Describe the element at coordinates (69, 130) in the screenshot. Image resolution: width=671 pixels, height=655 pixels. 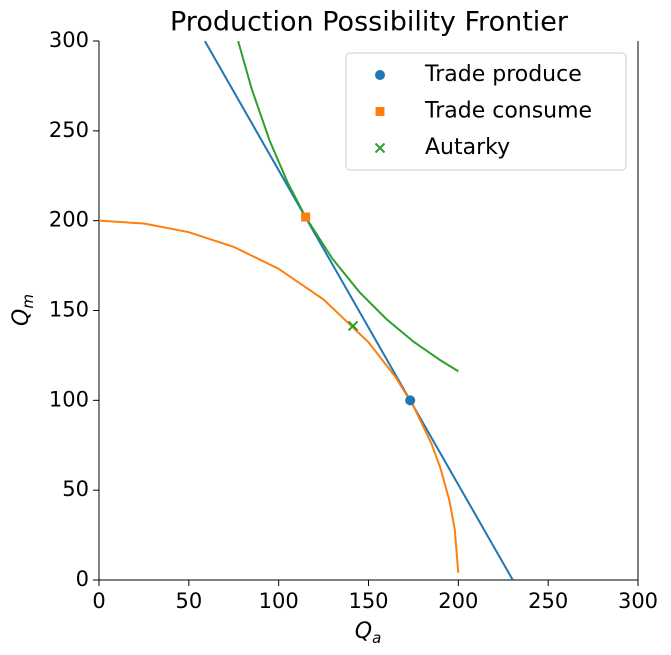
I see `y-tick-label: 250` at that location.